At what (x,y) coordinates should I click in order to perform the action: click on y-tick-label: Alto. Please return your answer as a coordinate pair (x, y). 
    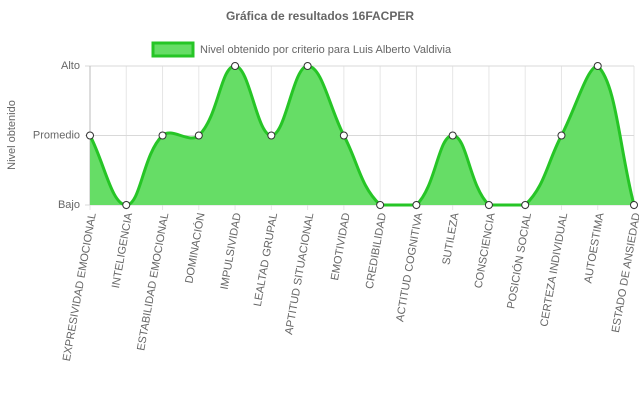
    Looking at the image, I should click on (70, 66).